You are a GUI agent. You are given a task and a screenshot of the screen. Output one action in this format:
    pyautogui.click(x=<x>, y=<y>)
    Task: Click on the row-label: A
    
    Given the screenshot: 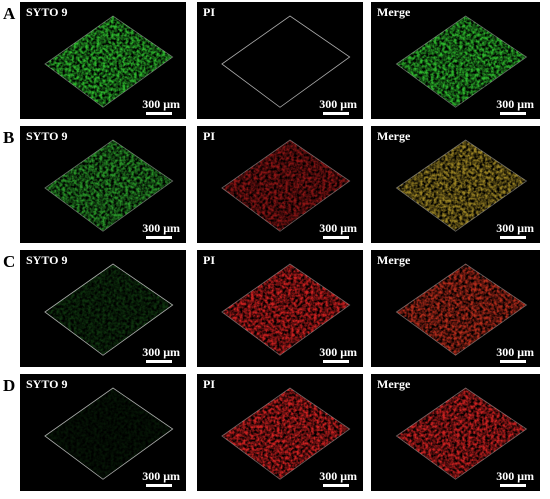 What is the action you would take?
    pyautogui.click(x=9, y=13)
    